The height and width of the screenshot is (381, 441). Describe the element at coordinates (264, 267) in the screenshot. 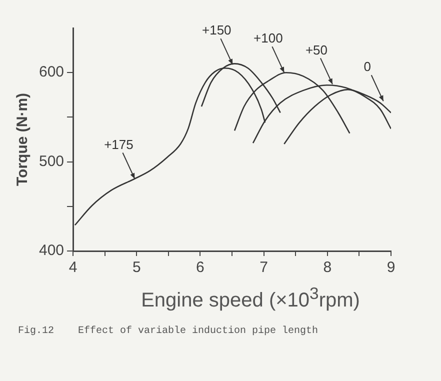

I see `x-tick-label: 7` at that location.